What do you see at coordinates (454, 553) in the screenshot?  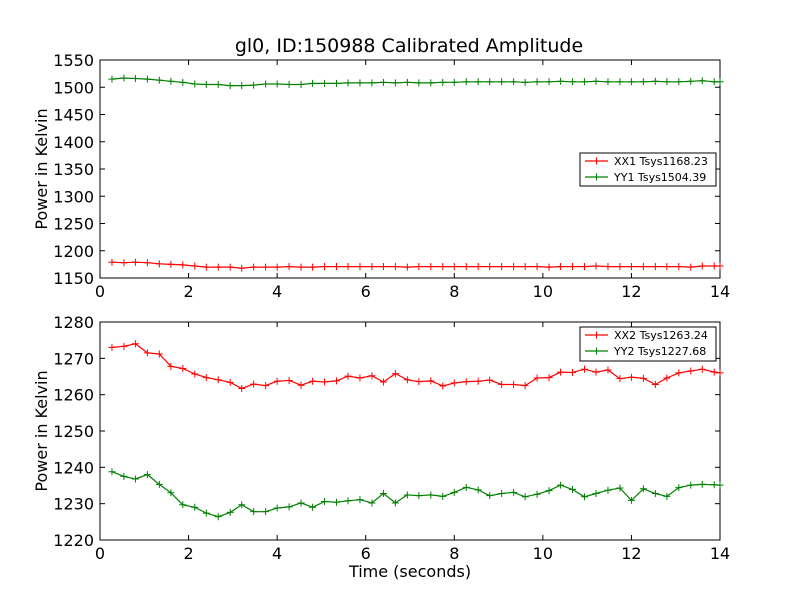 I see `x-tick-label: 8` at bounding box center [454, 553].